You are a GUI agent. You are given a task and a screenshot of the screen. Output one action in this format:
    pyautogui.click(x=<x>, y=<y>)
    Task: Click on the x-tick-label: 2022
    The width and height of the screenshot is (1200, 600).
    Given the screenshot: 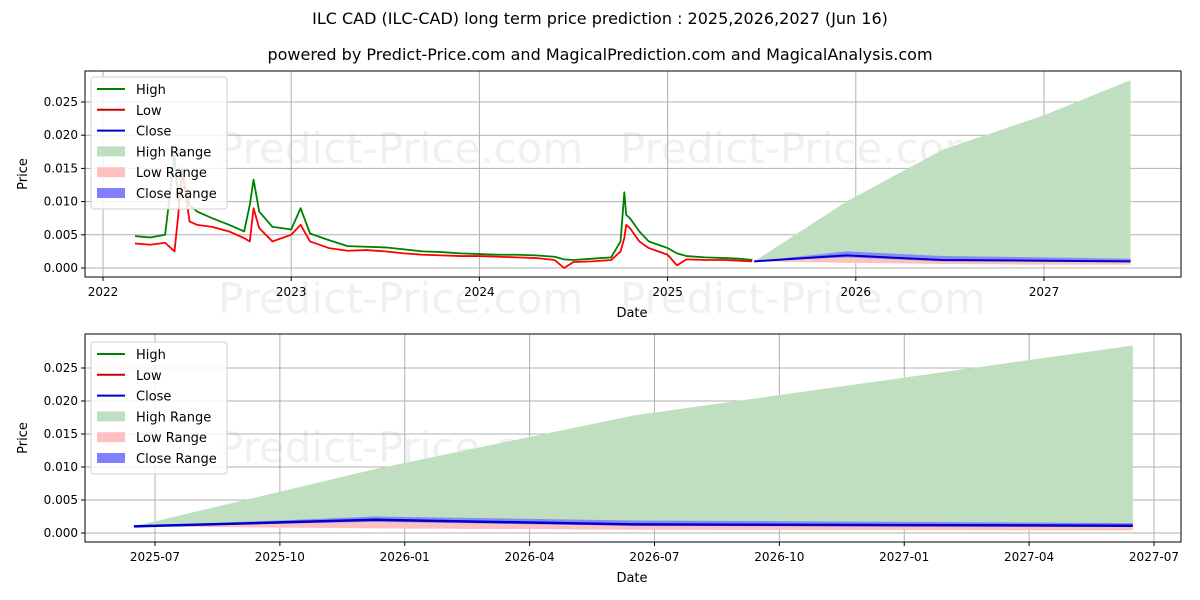 What is the action you would take?
    pyautogui.click(x=103, y=292)
    